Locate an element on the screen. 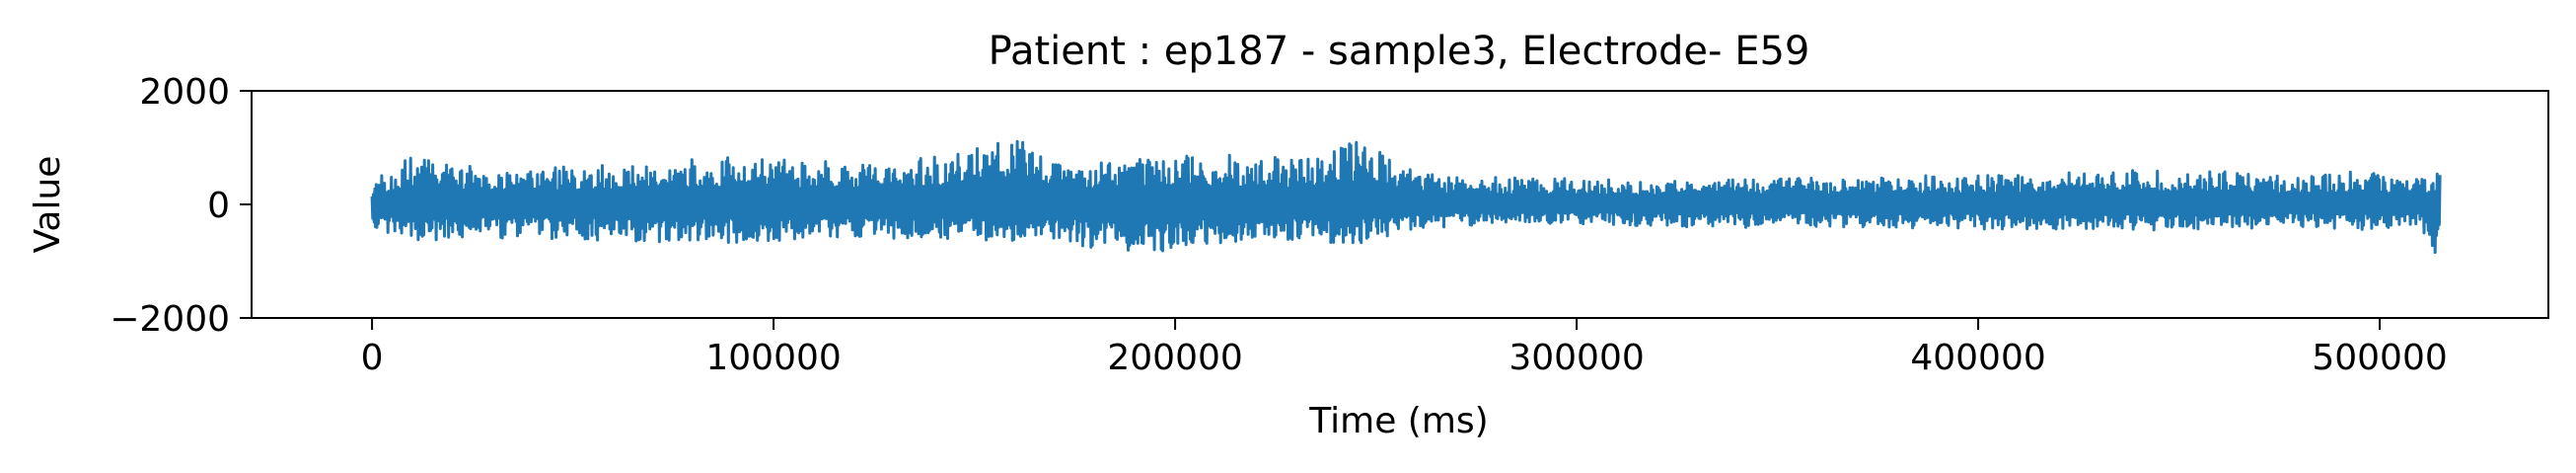 This screenshot has width=2576, height=473. x-tick-label: 300000 is located at coordinates (1576, 358).